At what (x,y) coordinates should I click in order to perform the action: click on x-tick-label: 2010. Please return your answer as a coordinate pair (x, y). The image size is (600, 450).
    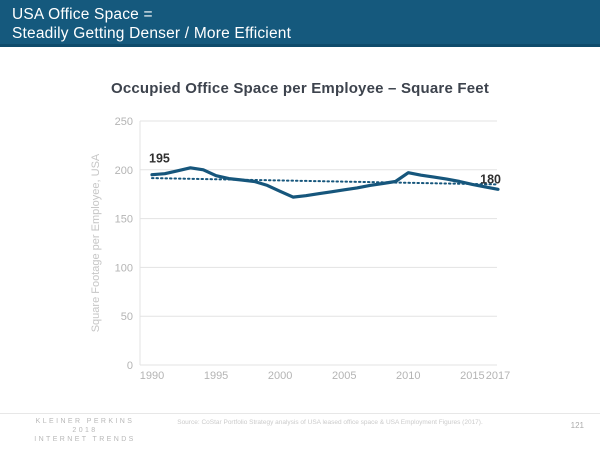
    Looking at the image, I should click on (408, 376).